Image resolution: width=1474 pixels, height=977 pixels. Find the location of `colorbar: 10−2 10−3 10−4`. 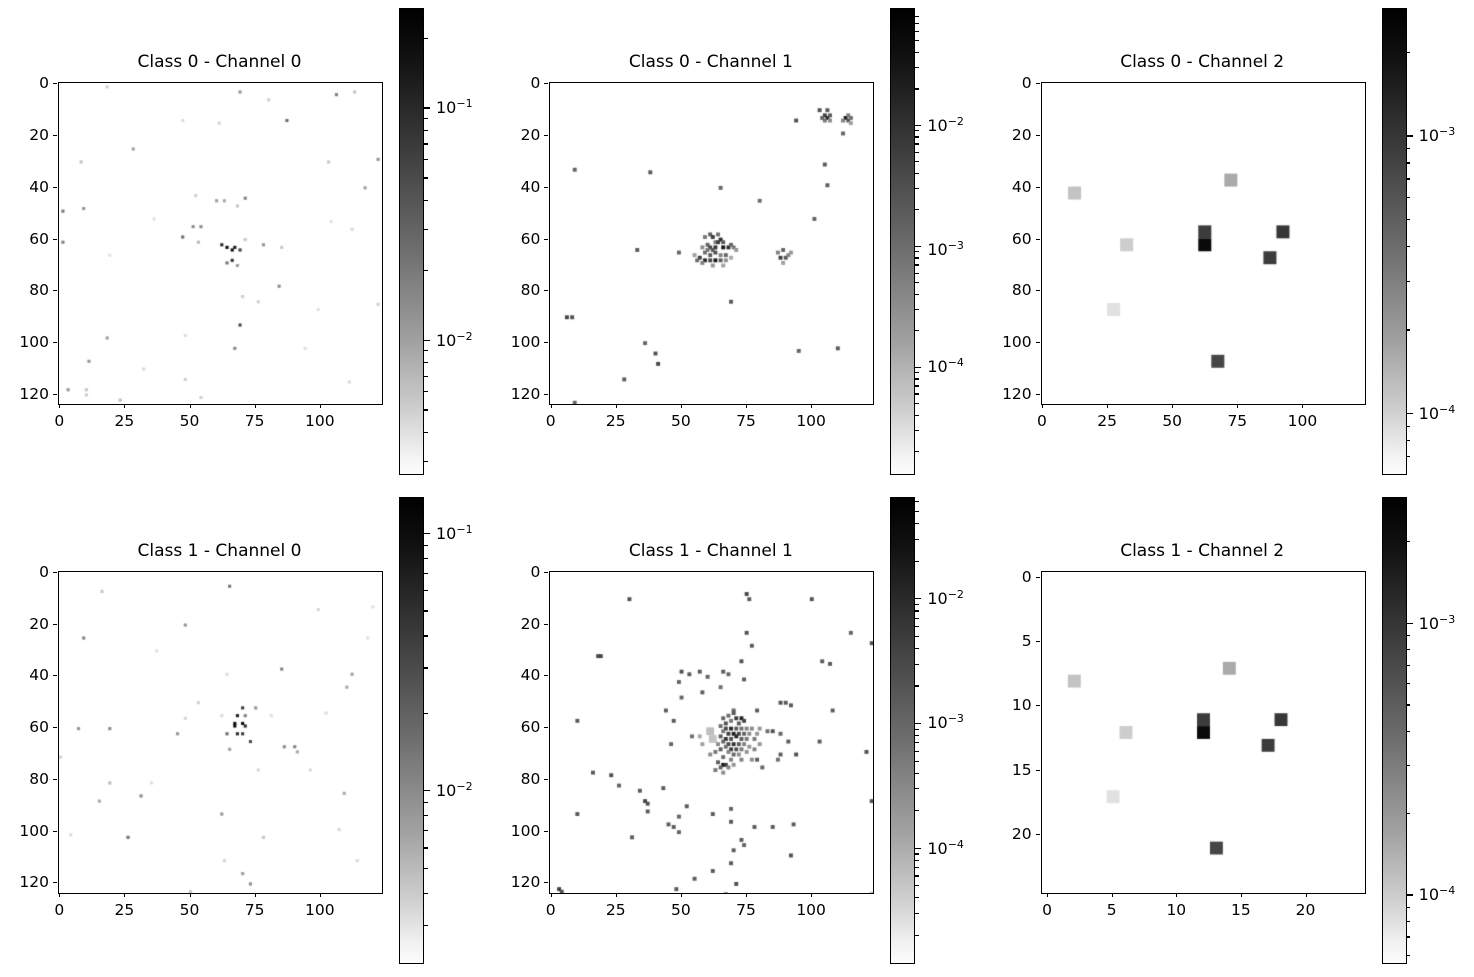

colorbar: 10−2 10−3 10−4 is located at coordinates (927, 241).